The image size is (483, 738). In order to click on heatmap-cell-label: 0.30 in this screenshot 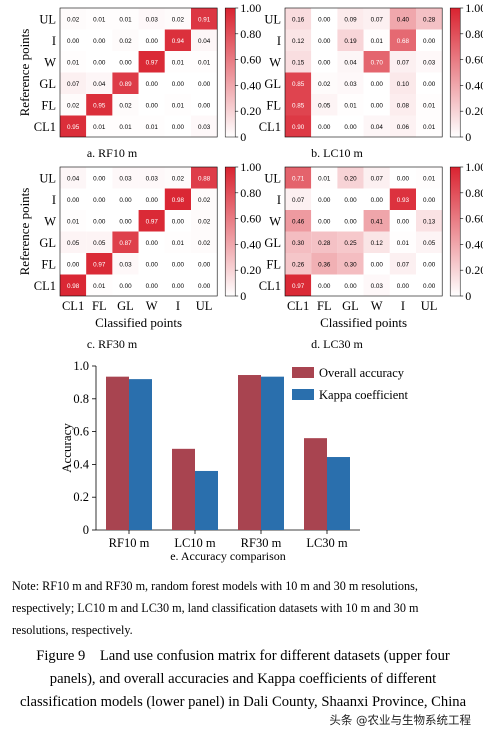, I will do `click(350, 264)`.